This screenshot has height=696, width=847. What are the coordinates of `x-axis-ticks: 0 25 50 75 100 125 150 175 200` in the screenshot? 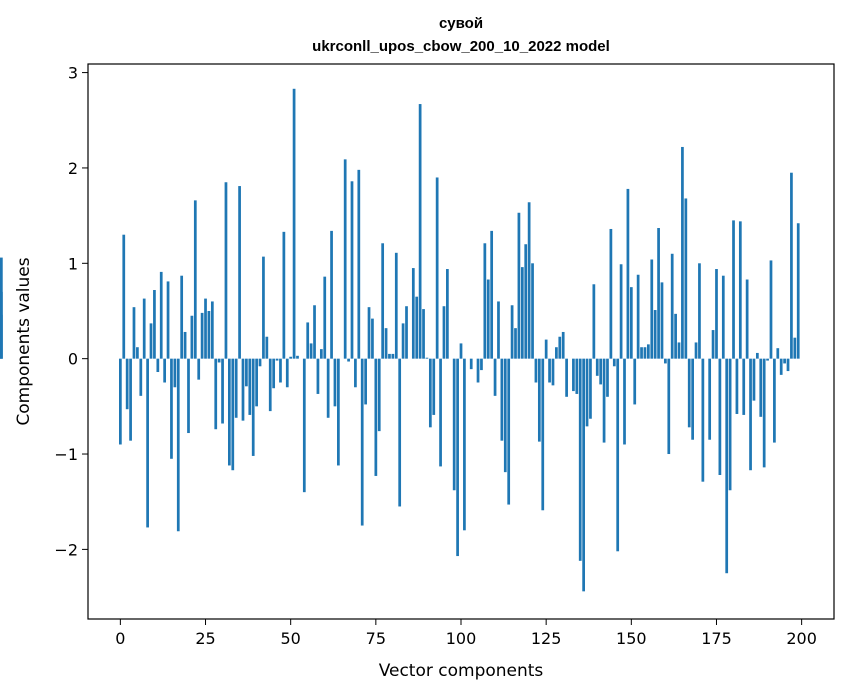 It's located at (466, 633).